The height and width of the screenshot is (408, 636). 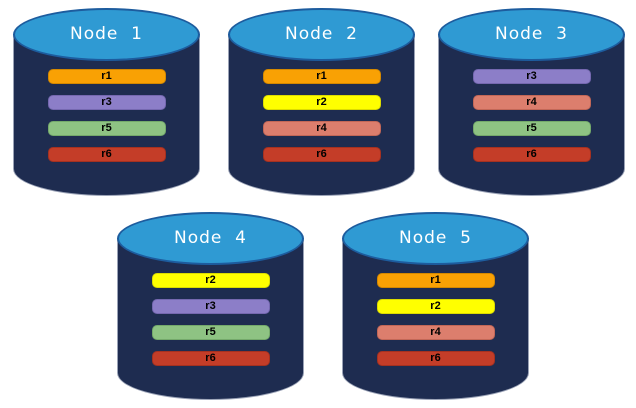 I want to click on replica-list: r3 r4 r5 r6, so click(x=531, y=115).